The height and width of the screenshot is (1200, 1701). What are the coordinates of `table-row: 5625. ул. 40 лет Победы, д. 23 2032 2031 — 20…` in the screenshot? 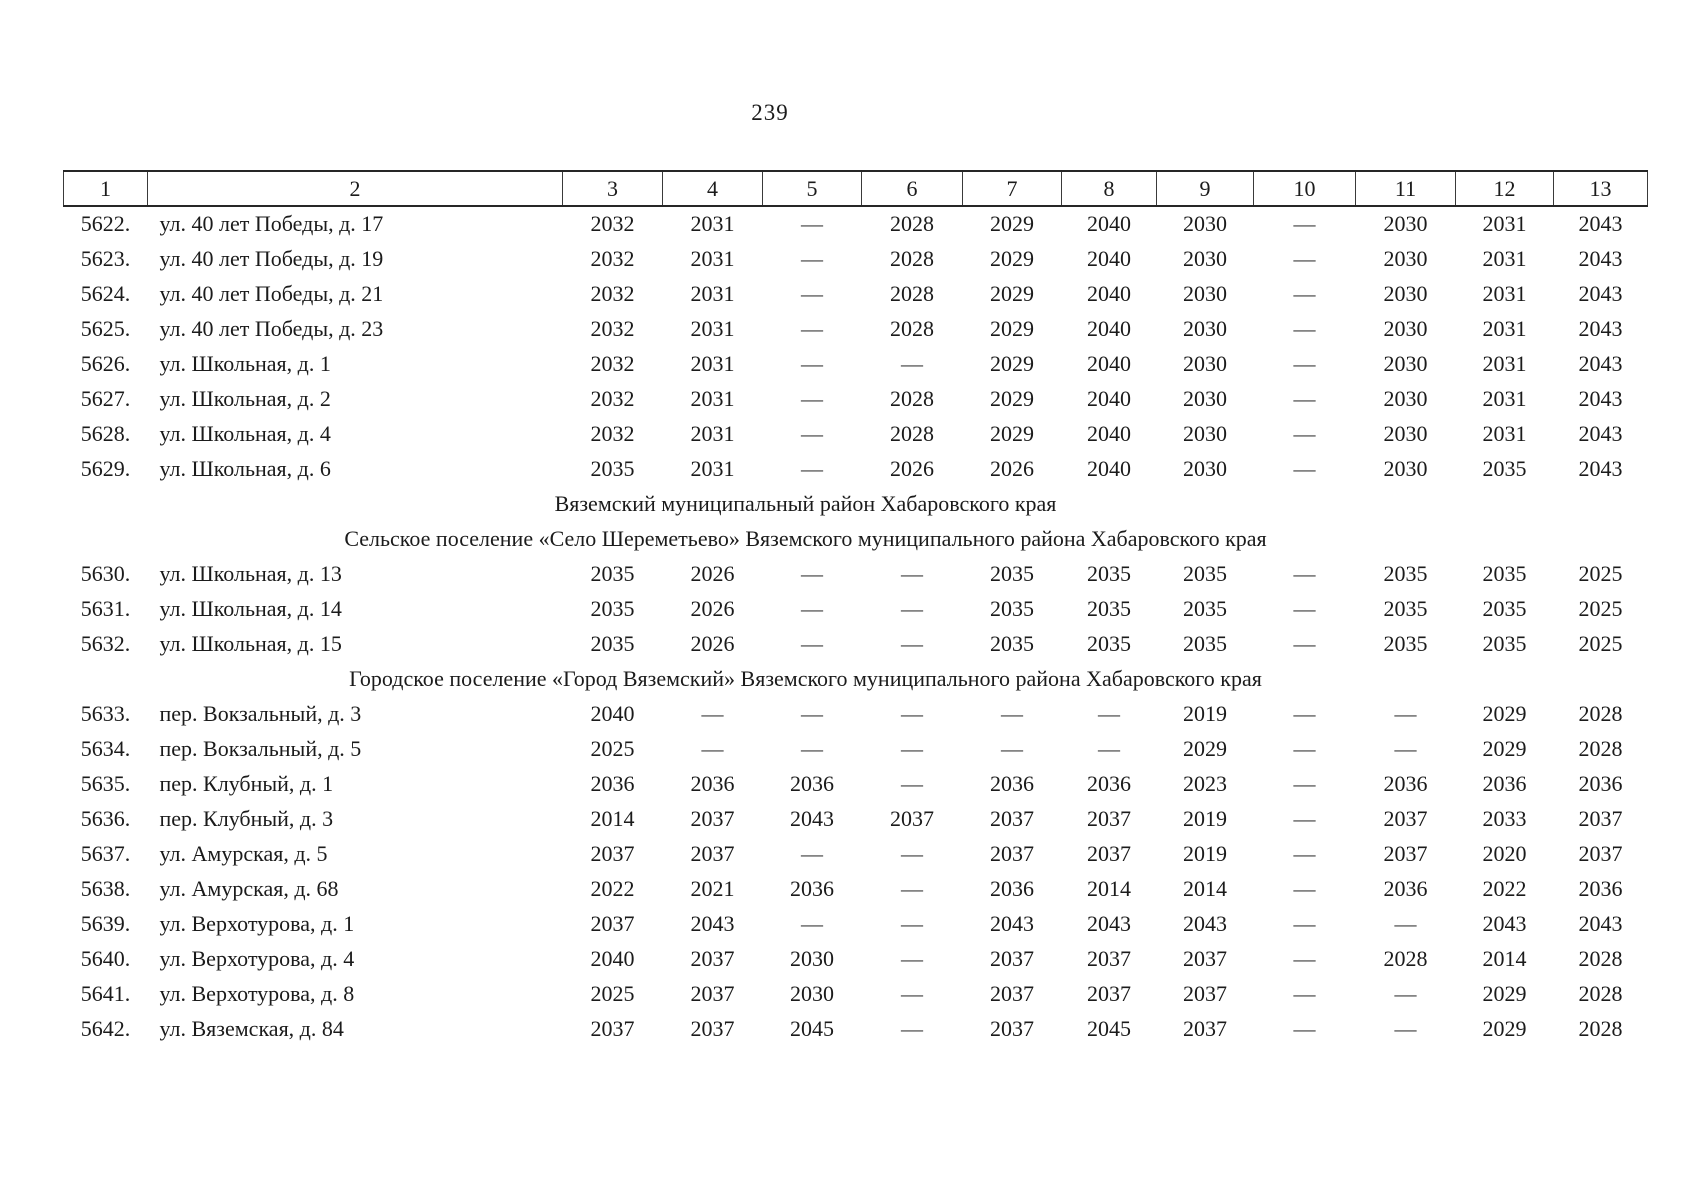 It's located at (856, 328).